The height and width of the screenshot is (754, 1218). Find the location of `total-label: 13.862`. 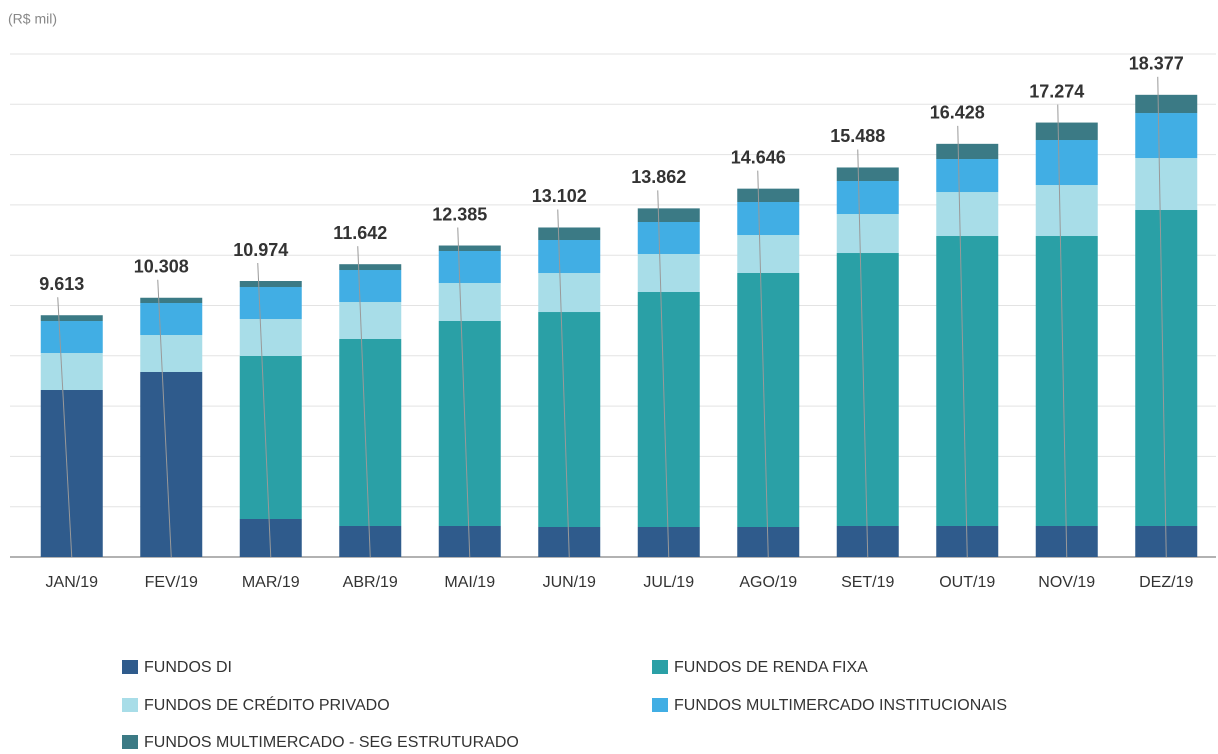

total-label: 13.862 is located at coordinates (658, 177).